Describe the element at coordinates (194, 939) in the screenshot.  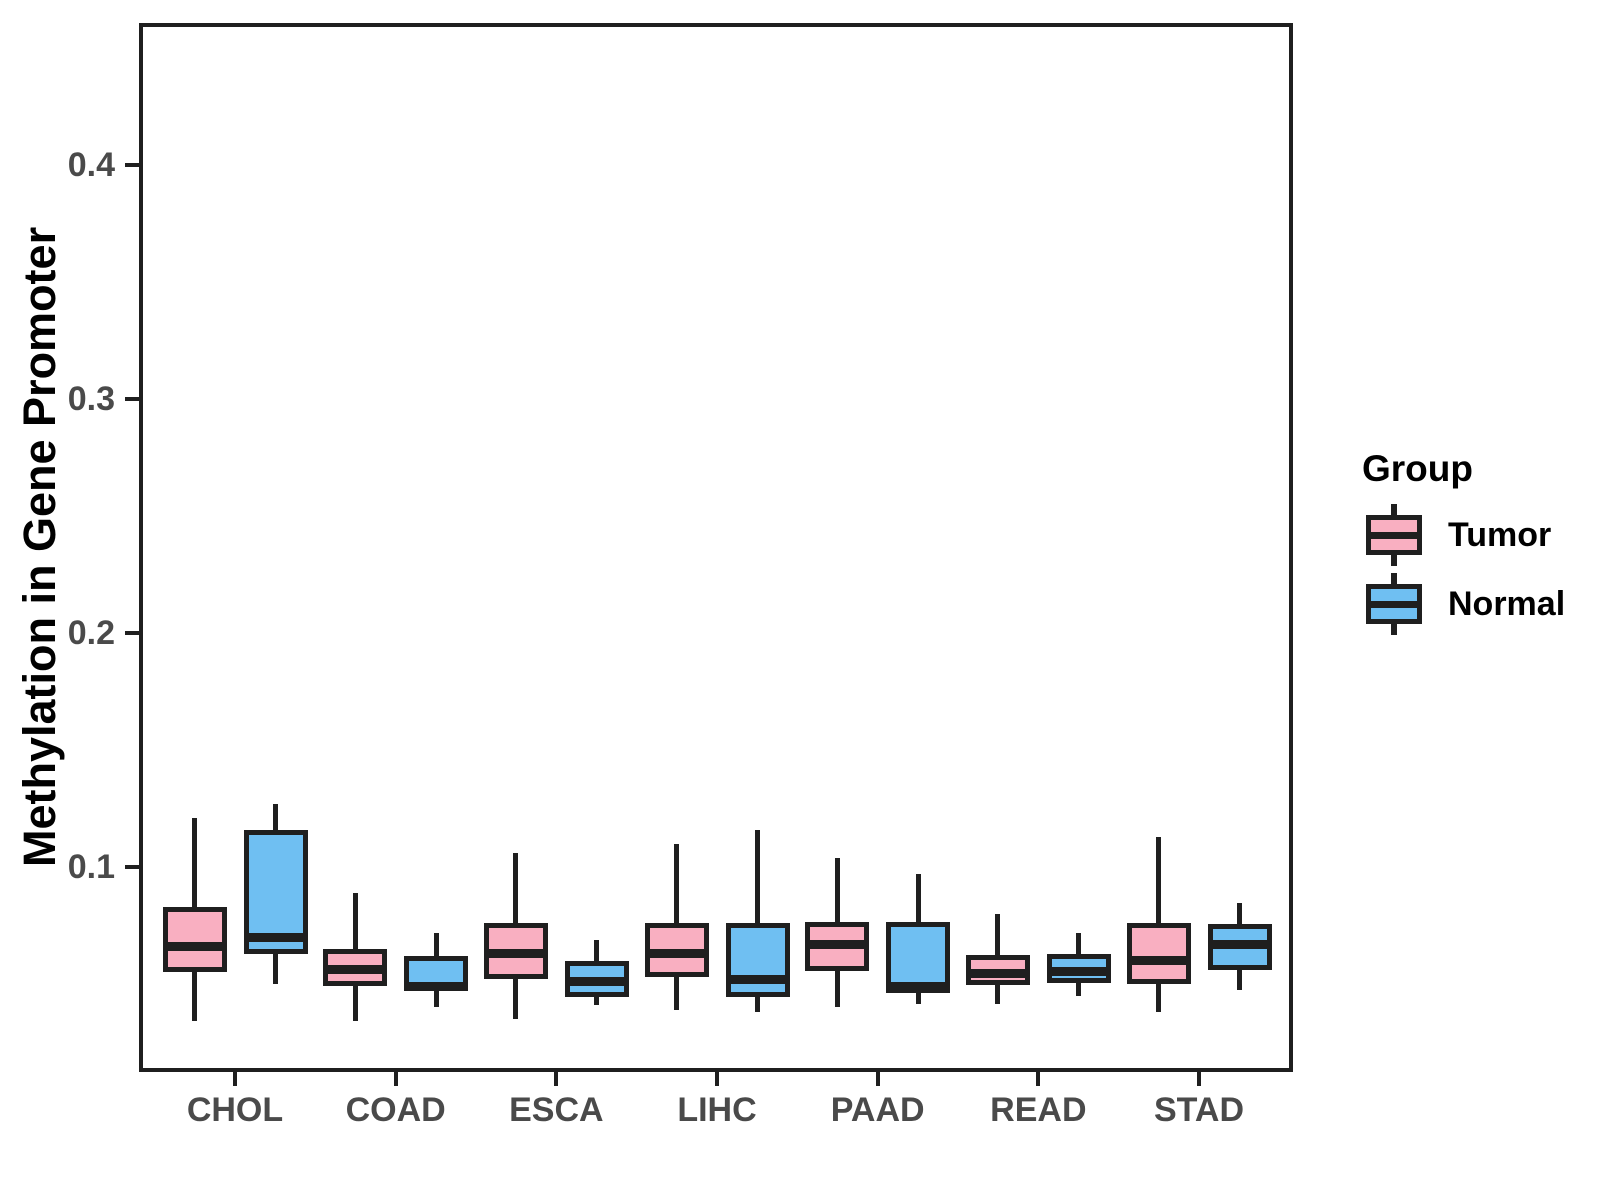
I see `box-tumor-chol` at that location.